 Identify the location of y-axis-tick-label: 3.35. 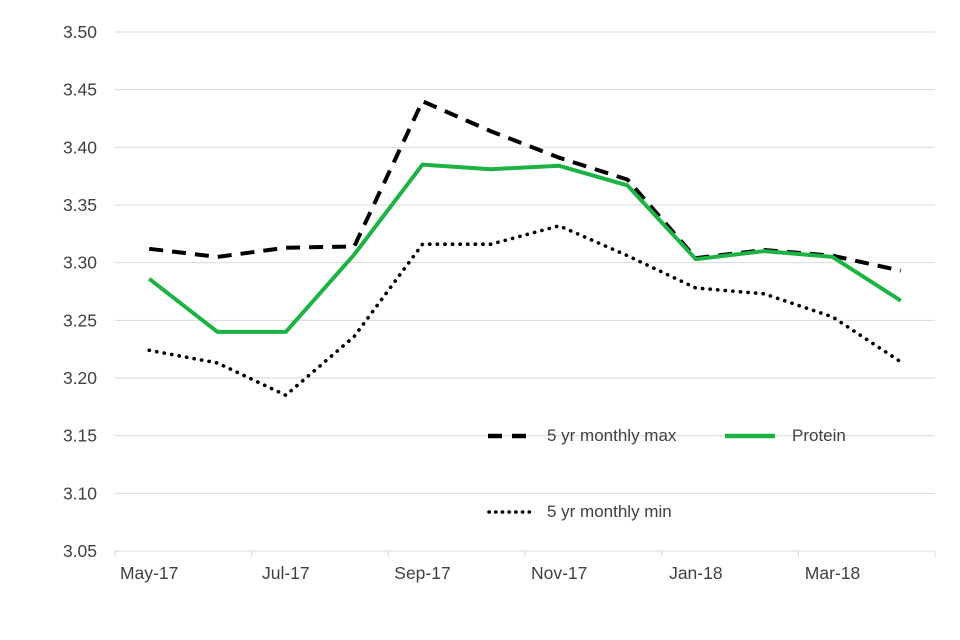
(80, 205).